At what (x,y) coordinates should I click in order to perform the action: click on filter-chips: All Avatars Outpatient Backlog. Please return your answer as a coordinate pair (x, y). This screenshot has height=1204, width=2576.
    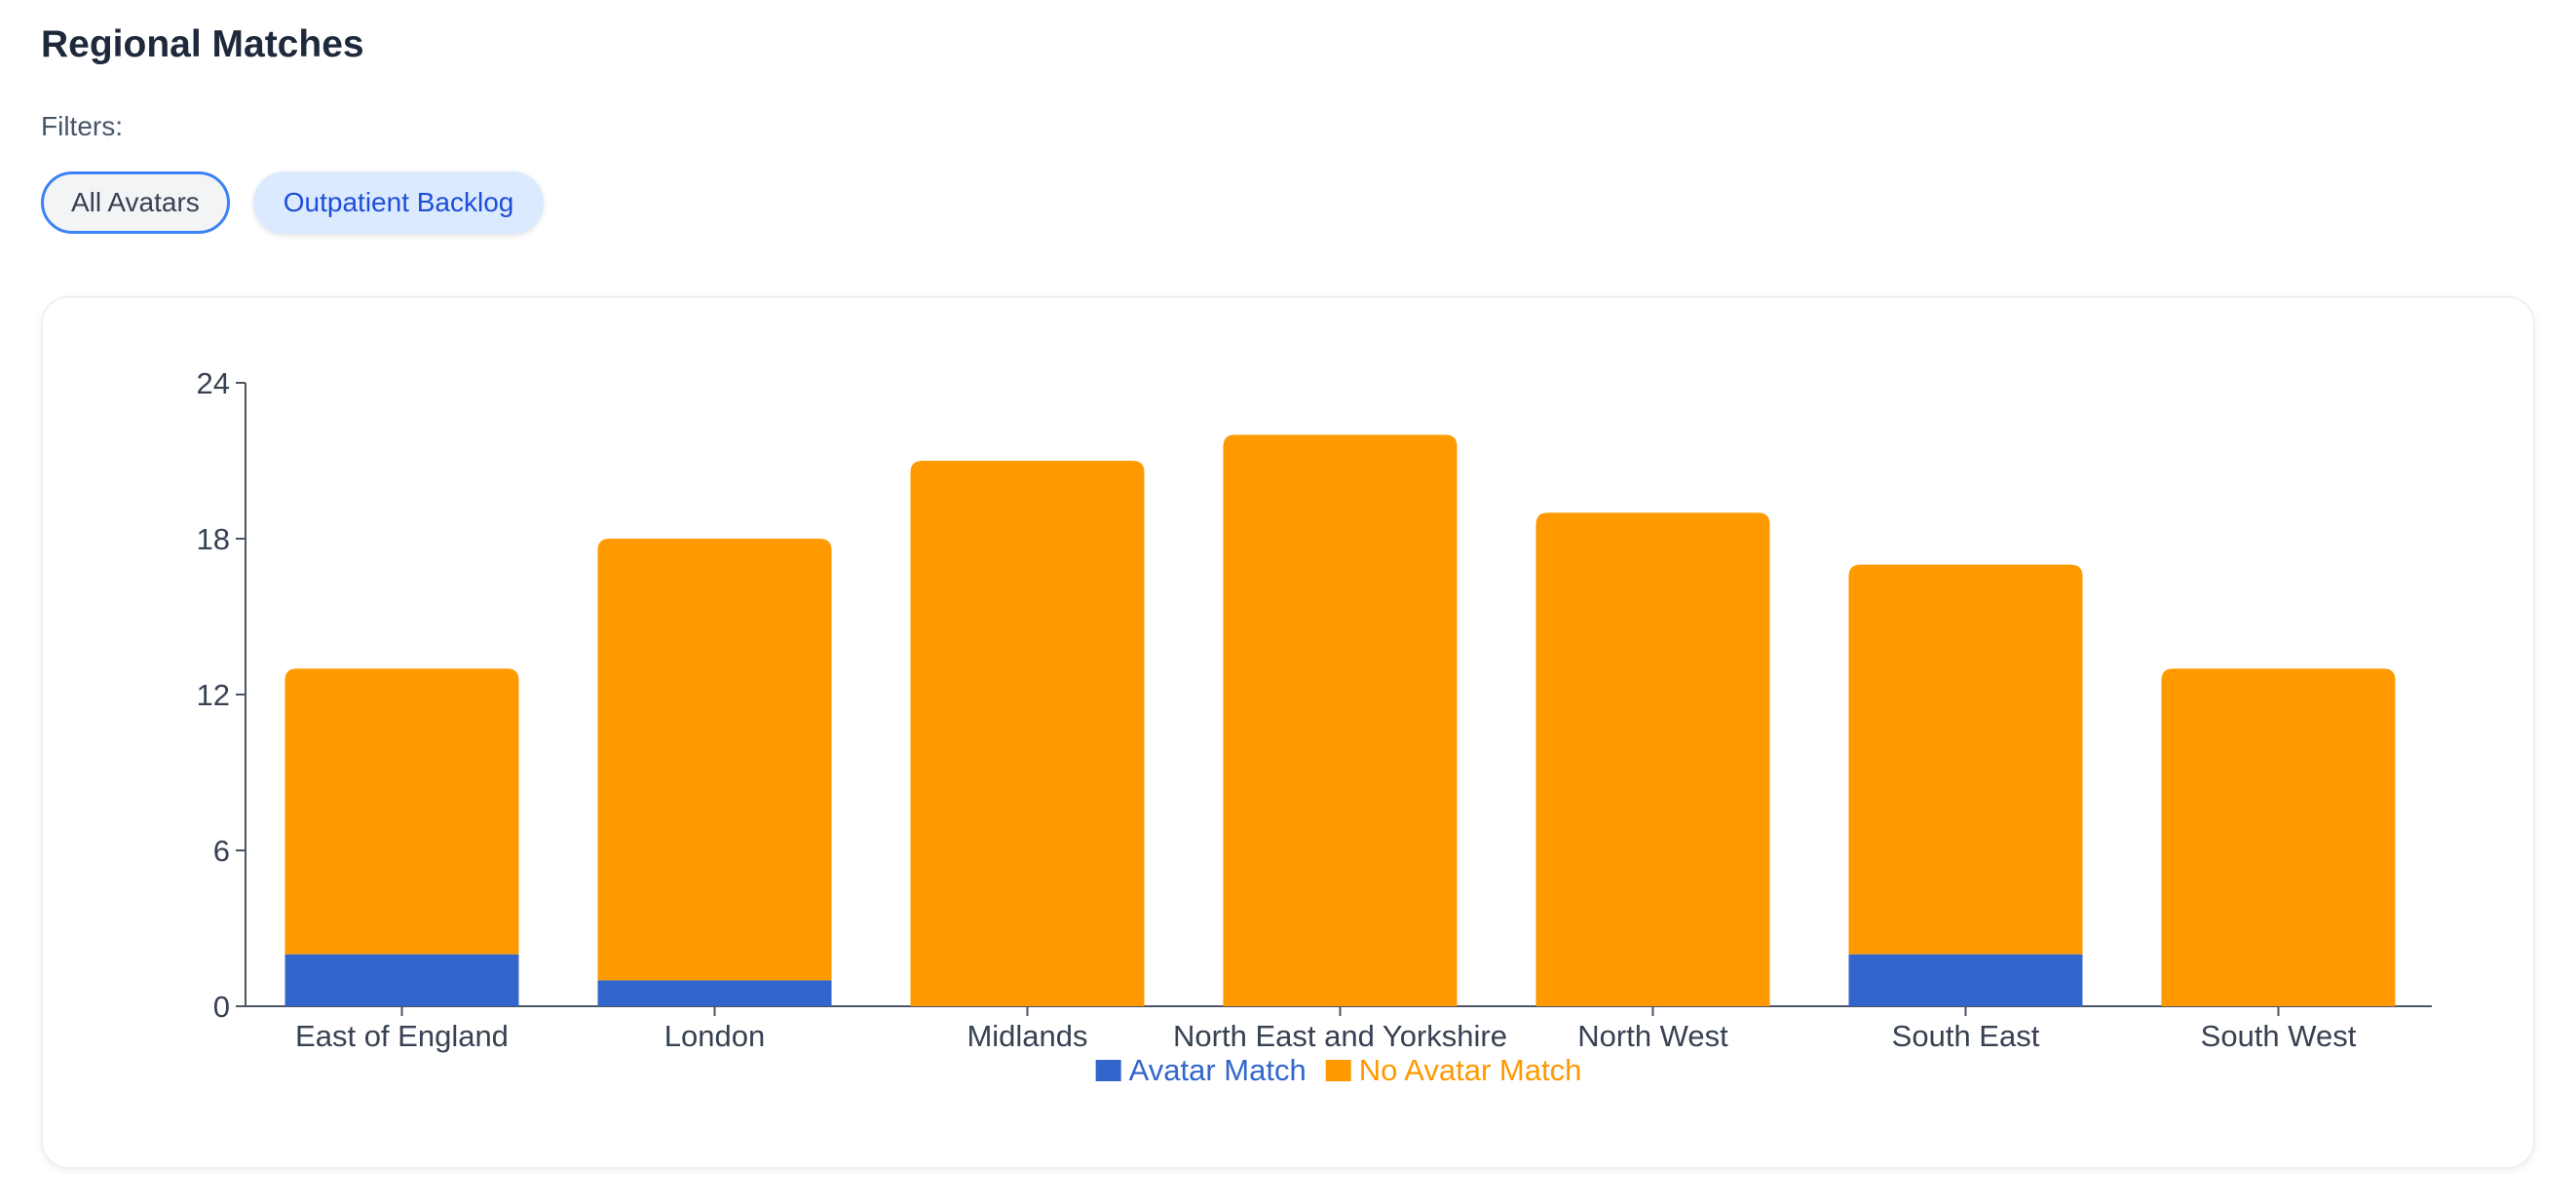
    Looking at the image, I should click on (293, 202).